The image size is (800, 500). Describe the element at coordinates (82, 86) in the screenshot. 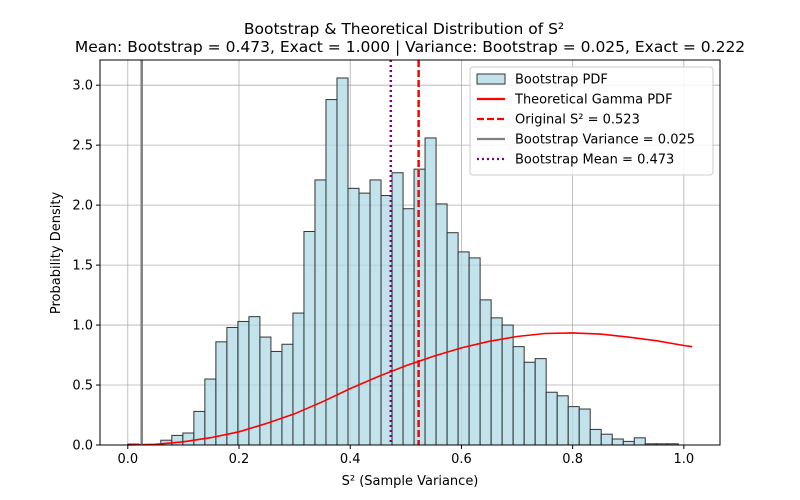

I see `y-tick-label: 3.0` at that location.